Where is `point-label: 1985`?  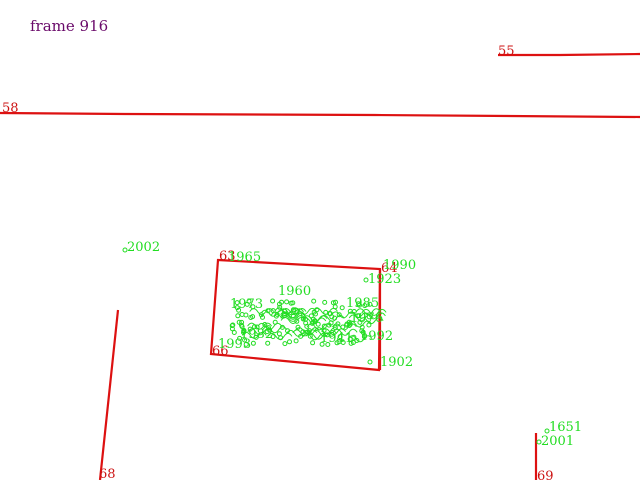
point-label: 1985 is located at coordinates (362, 303).